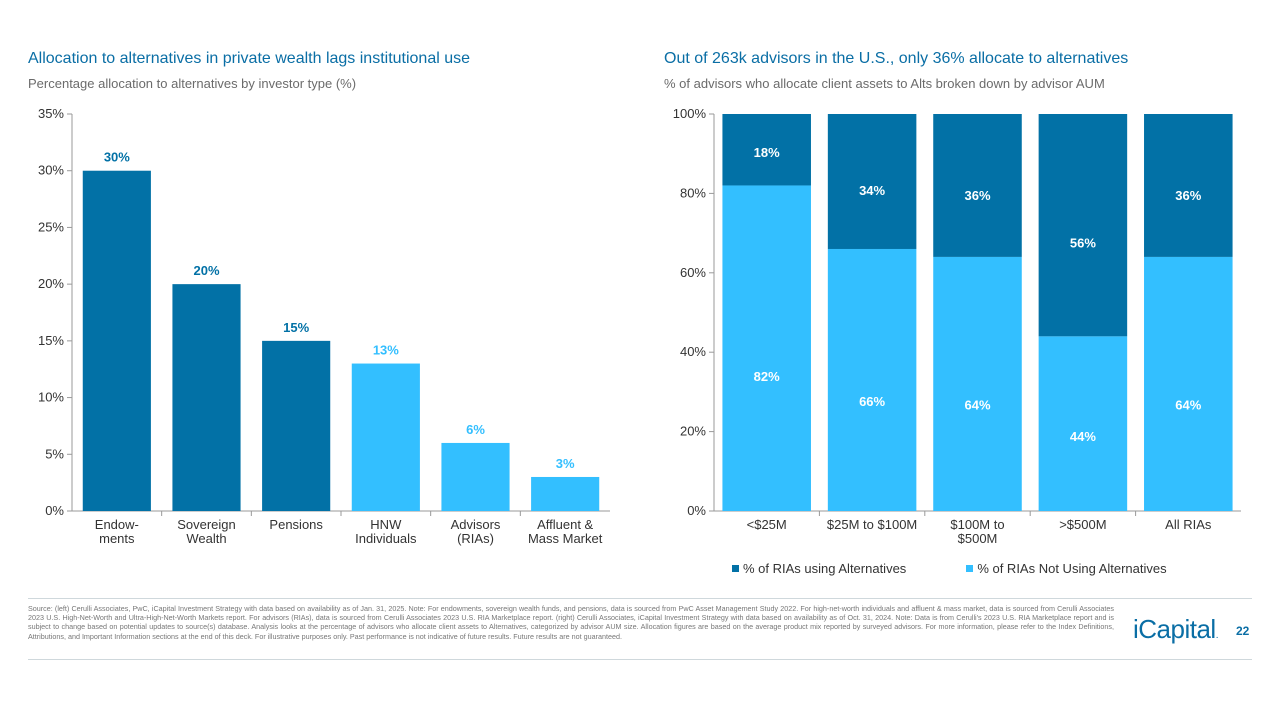 The image size is (1280, 720). What do you see at coordinates (296, 524) in the screenshot?
I see `left-category-label: Pensions` at bounding box center [296, 524].